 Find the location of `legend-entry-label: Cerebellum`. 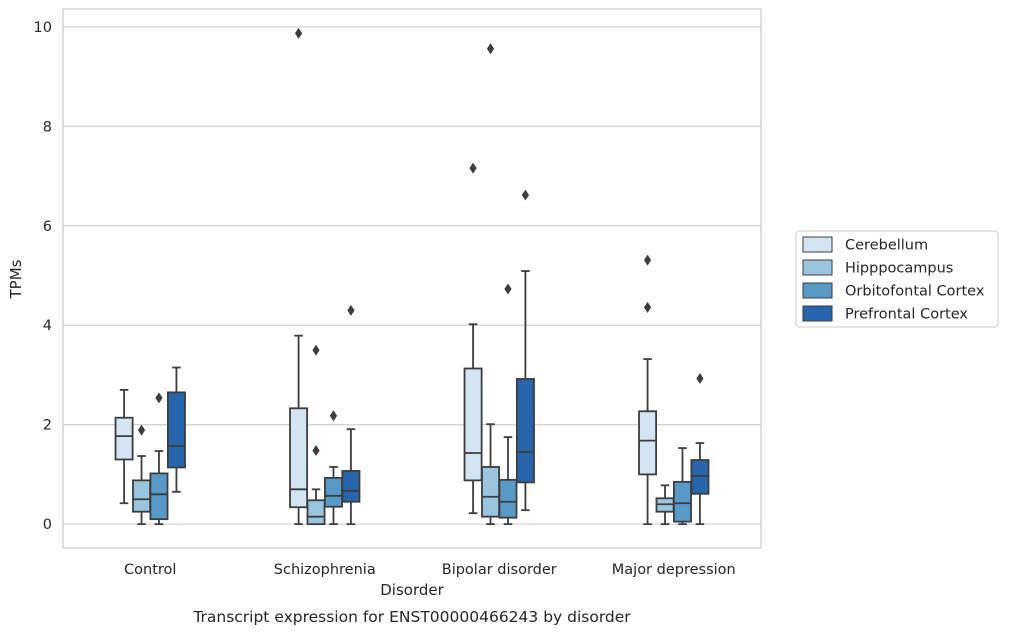

legend-entry-label: Cerebellum is located at coordinates (886, 246).